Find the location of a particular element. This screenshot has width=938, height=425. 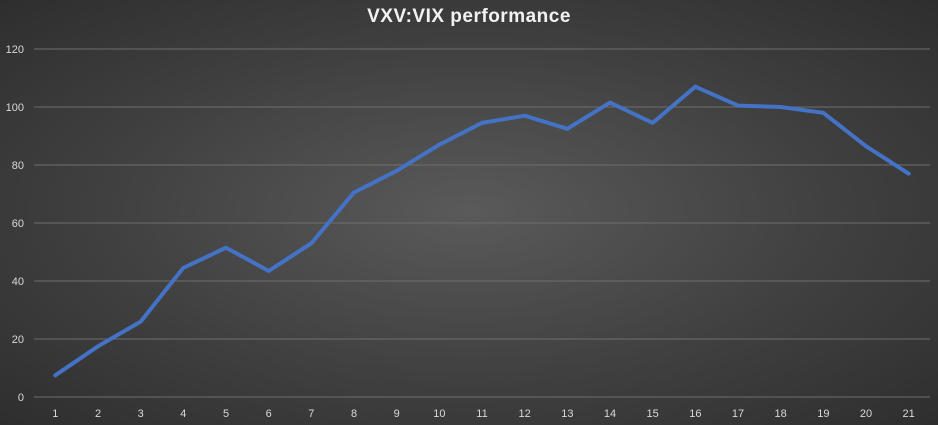

y-tick-label: 100 is located at coordinates (15, 108).